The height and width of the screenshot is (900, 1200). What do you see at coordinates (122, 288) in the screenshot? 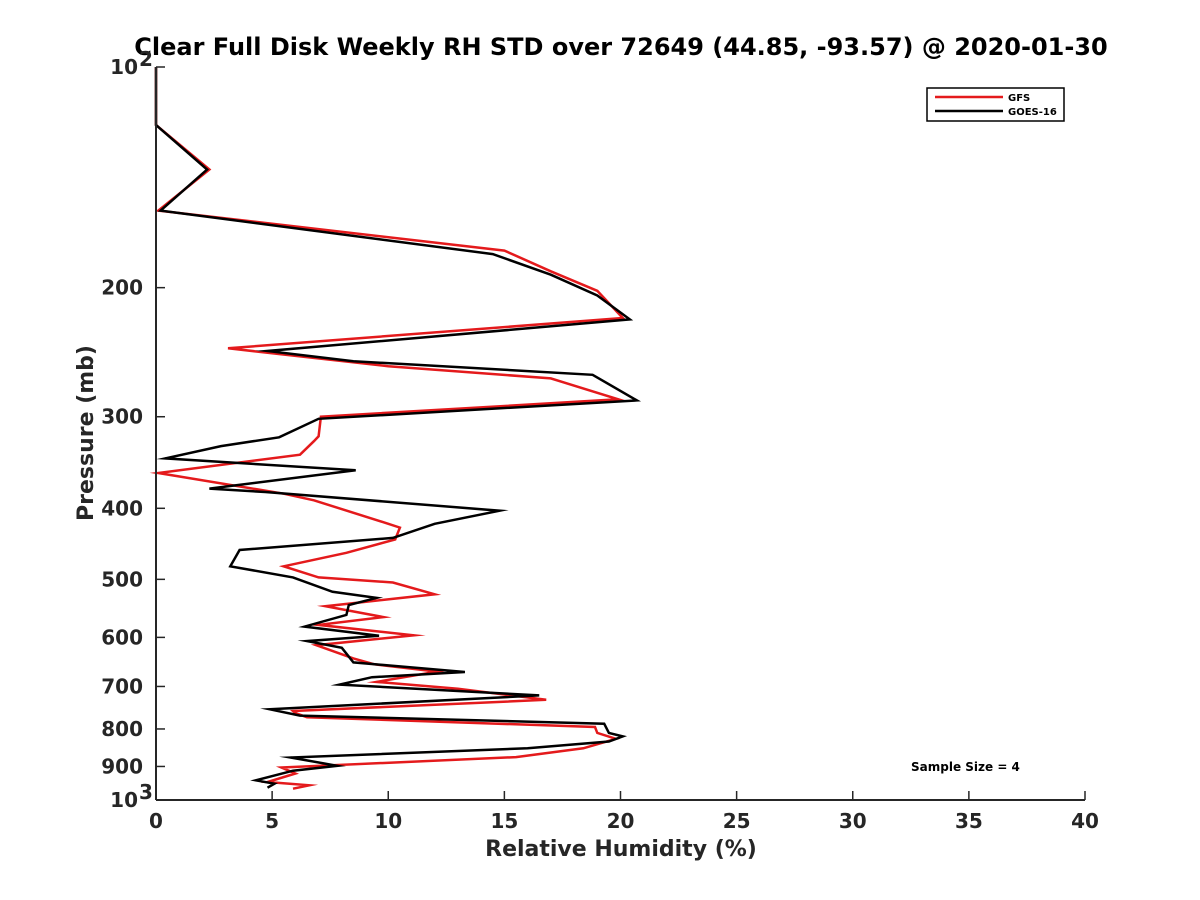
I see `y-tick-label: 200` at bounding box center [122, 288].